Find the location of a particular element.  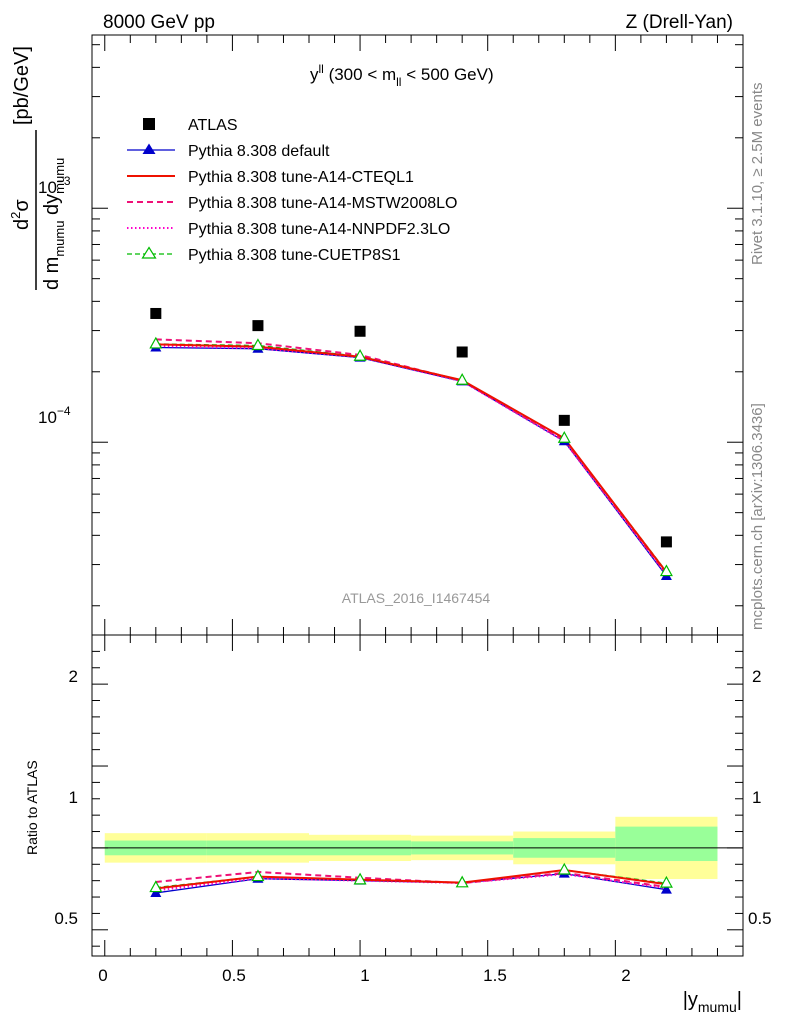

ratio-marker-default is located at coordinates (666, 888).